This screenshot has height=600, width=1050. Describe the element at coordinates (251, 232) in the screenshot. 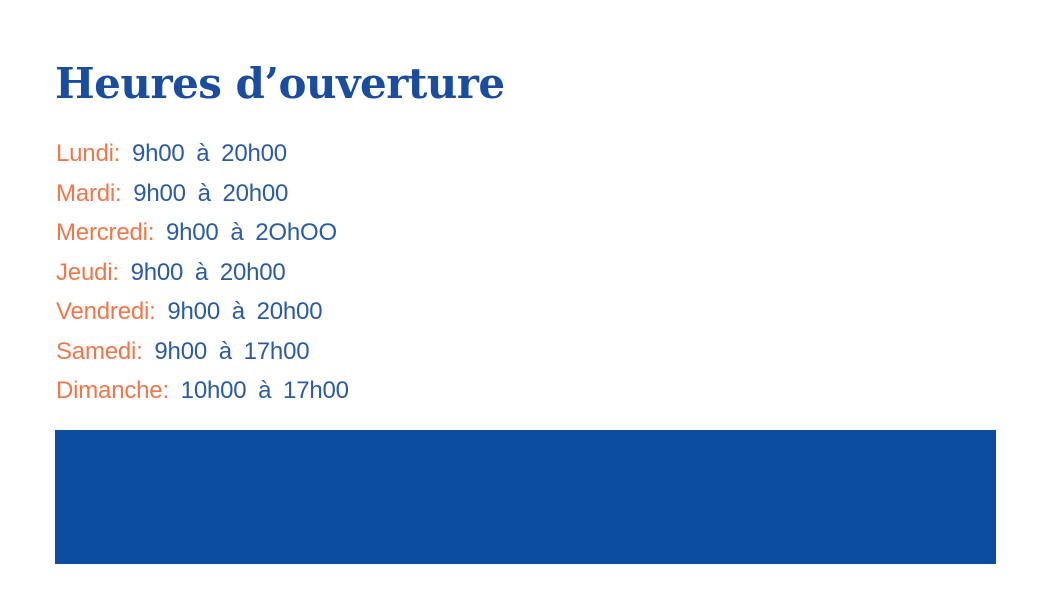

I see `time-value: 9h00 à 2OhOO` at that location.